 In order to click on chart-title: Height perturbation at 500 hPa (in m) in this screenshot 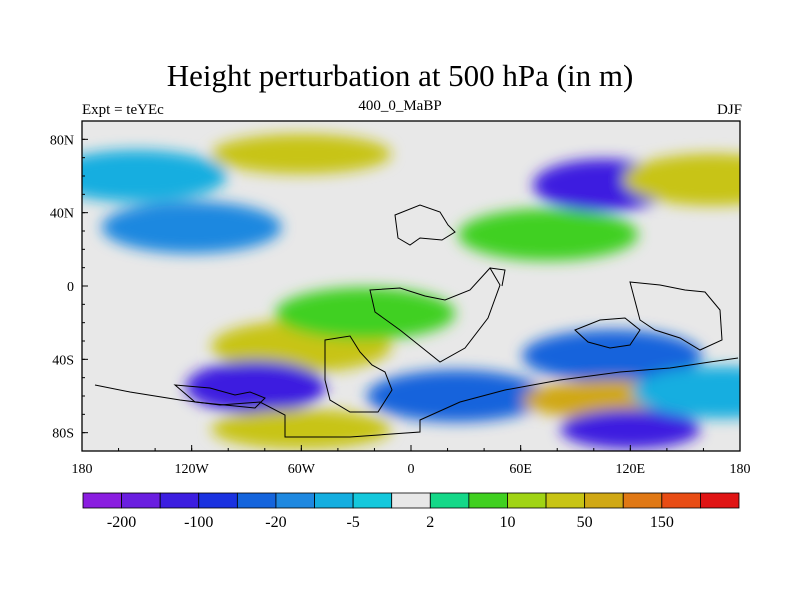, I will do `click(400, 75)`.